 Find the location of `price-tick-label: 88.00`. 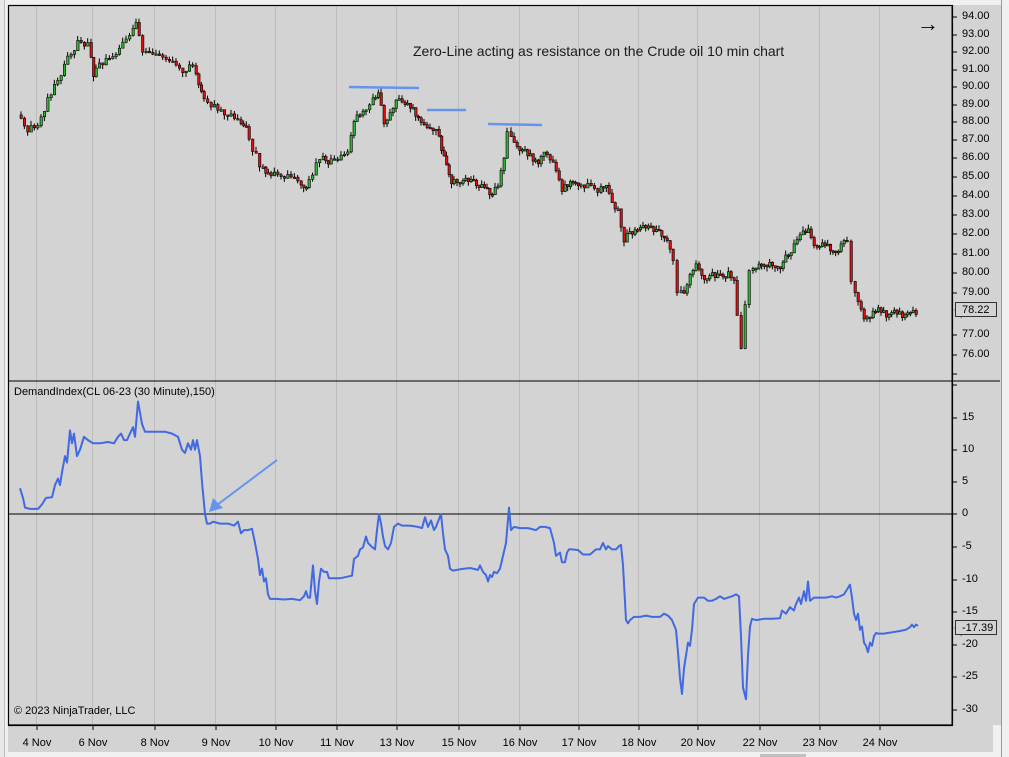

price-tick-label: 88.00 is located at coordinates (976, 121).